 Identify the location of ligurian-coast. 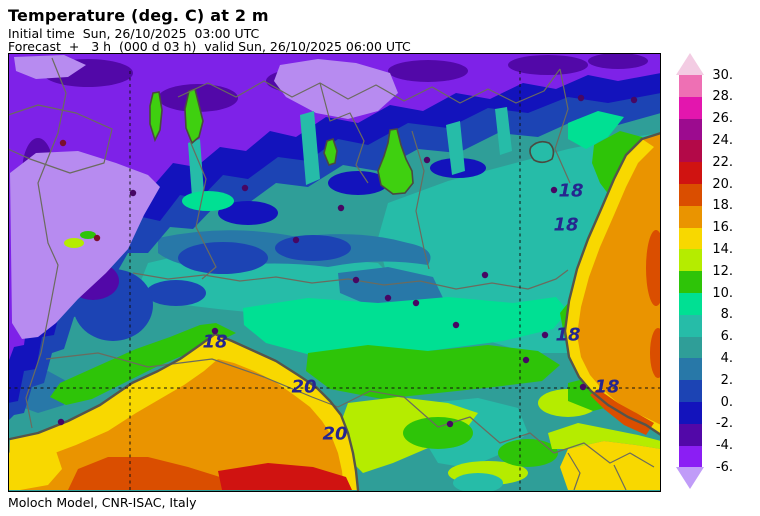
(184, 412).